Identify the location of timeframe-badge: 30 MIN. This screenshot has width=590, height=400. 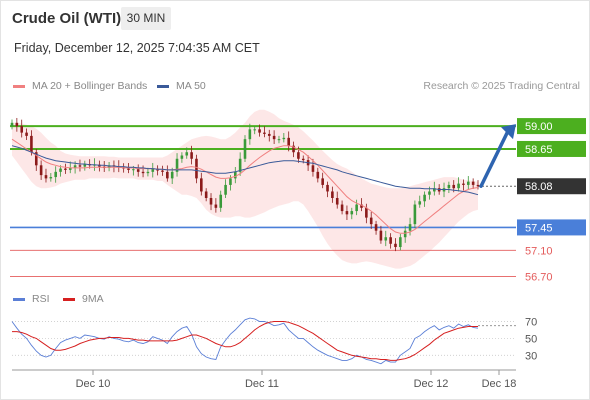
(146, 18).